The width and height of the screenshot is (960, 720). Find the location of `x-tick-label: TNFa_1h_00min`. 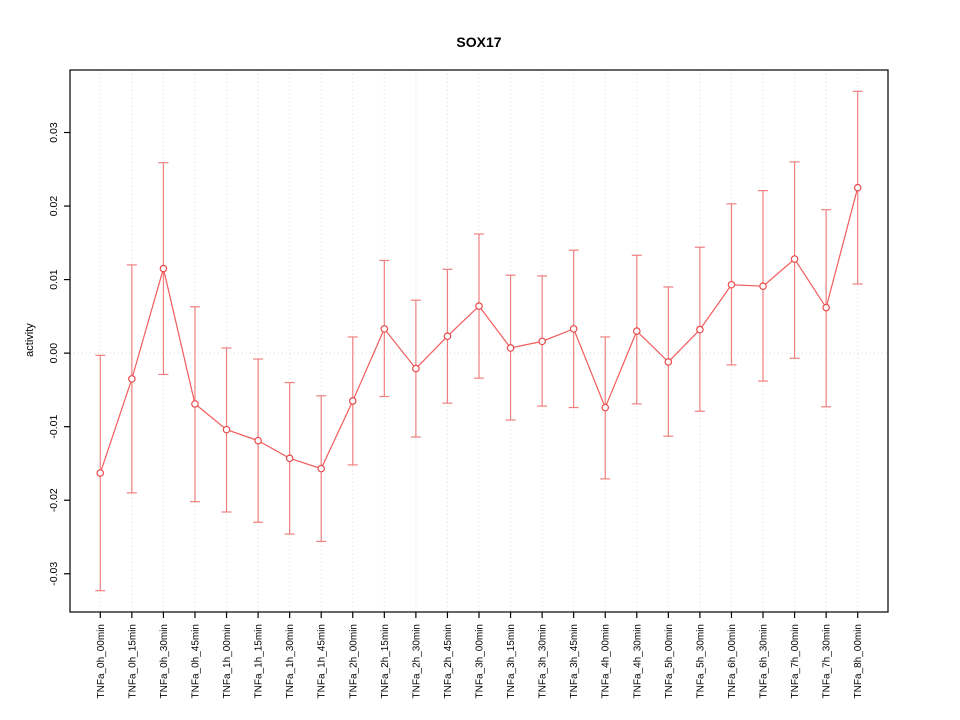

x-tick-label: TNFa_1h_00min is located at coordinates (227, 661).